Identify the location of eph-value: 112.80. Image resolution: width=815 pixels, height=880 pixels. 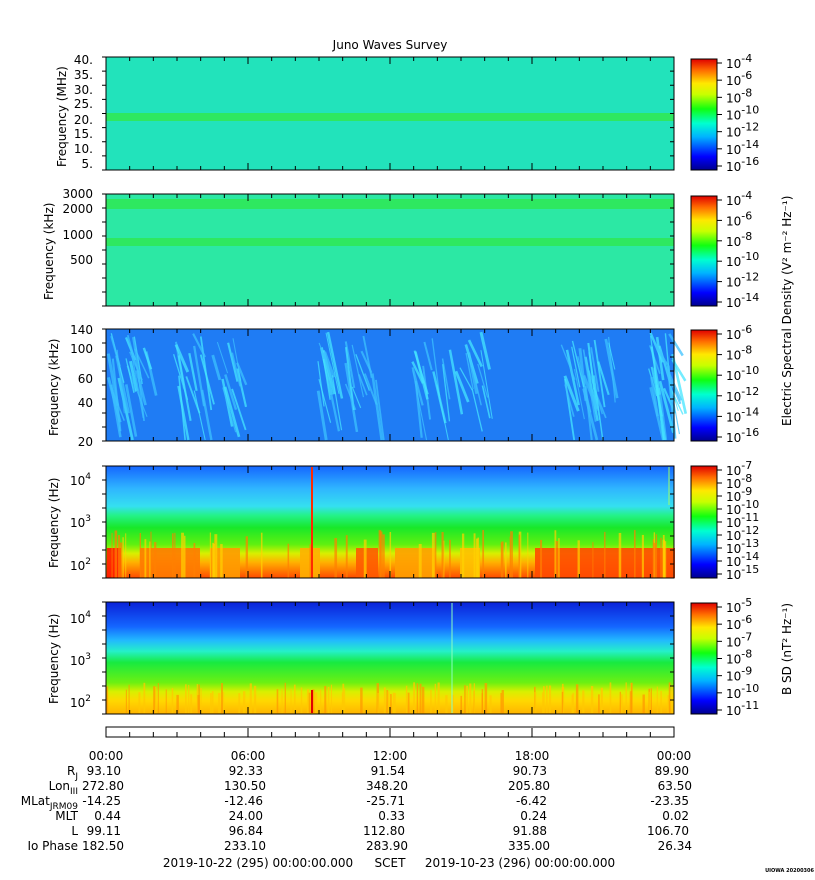
(384, 831).